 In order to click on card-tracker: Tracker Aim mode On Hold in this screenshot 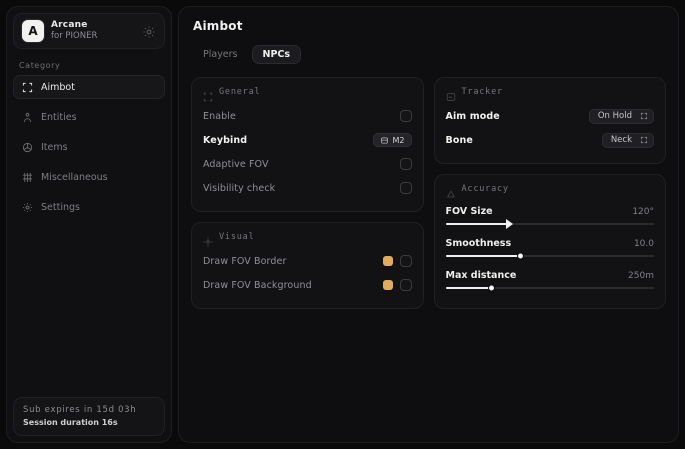, I will do `click(549, 120)`.